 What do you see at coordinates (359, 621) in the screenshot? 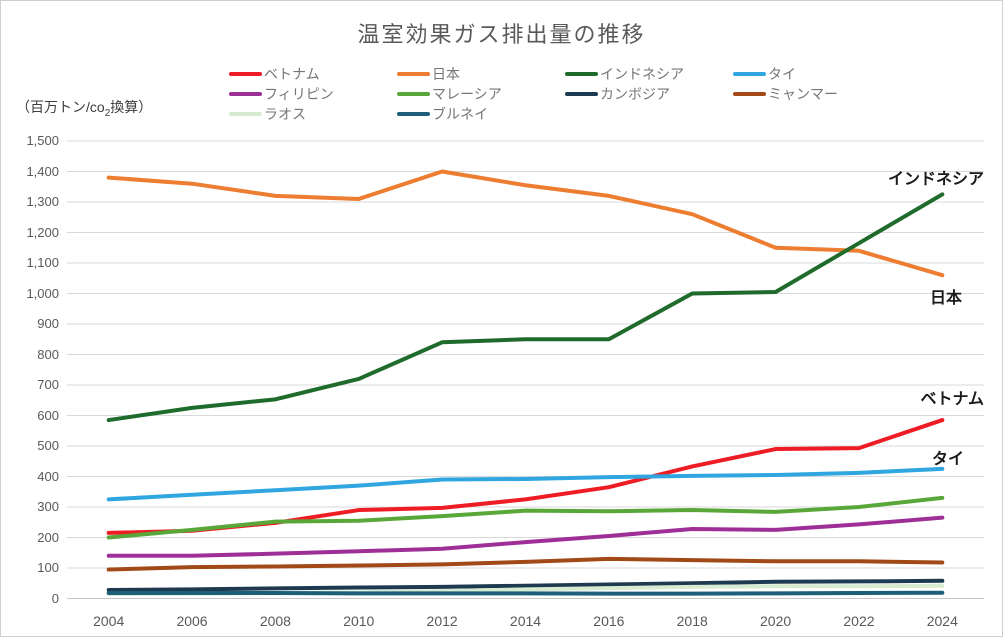
I see `x-axis-label-2010: 2010` at bounding box center [359, 621].